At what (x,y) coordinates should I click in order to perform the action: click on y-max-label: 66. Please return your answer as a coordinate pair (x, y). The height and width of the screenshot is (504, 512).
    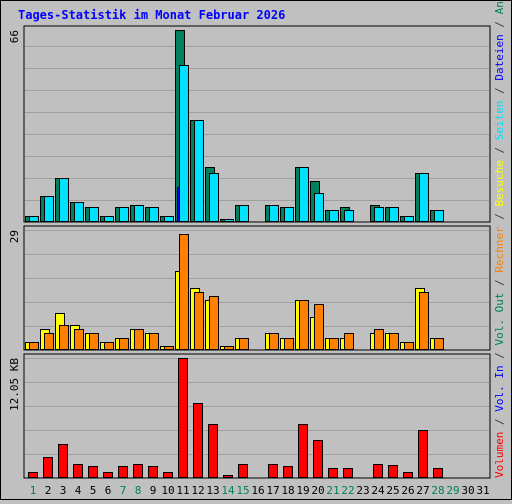
    Looking at the image, I should click on (14, 36).